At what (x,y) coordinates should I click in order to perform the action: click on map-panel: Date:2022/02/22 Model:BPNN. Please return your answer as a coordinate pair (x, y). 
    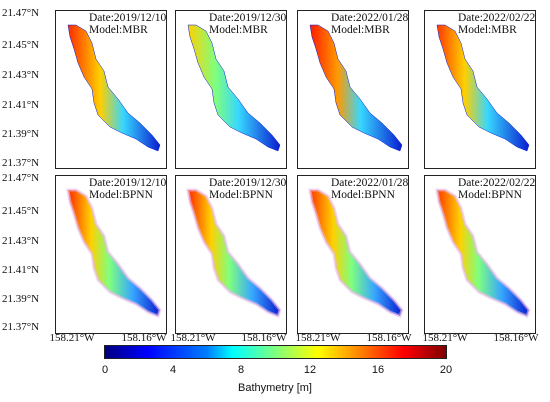
    Looking at the image, I should click on (480, 254).